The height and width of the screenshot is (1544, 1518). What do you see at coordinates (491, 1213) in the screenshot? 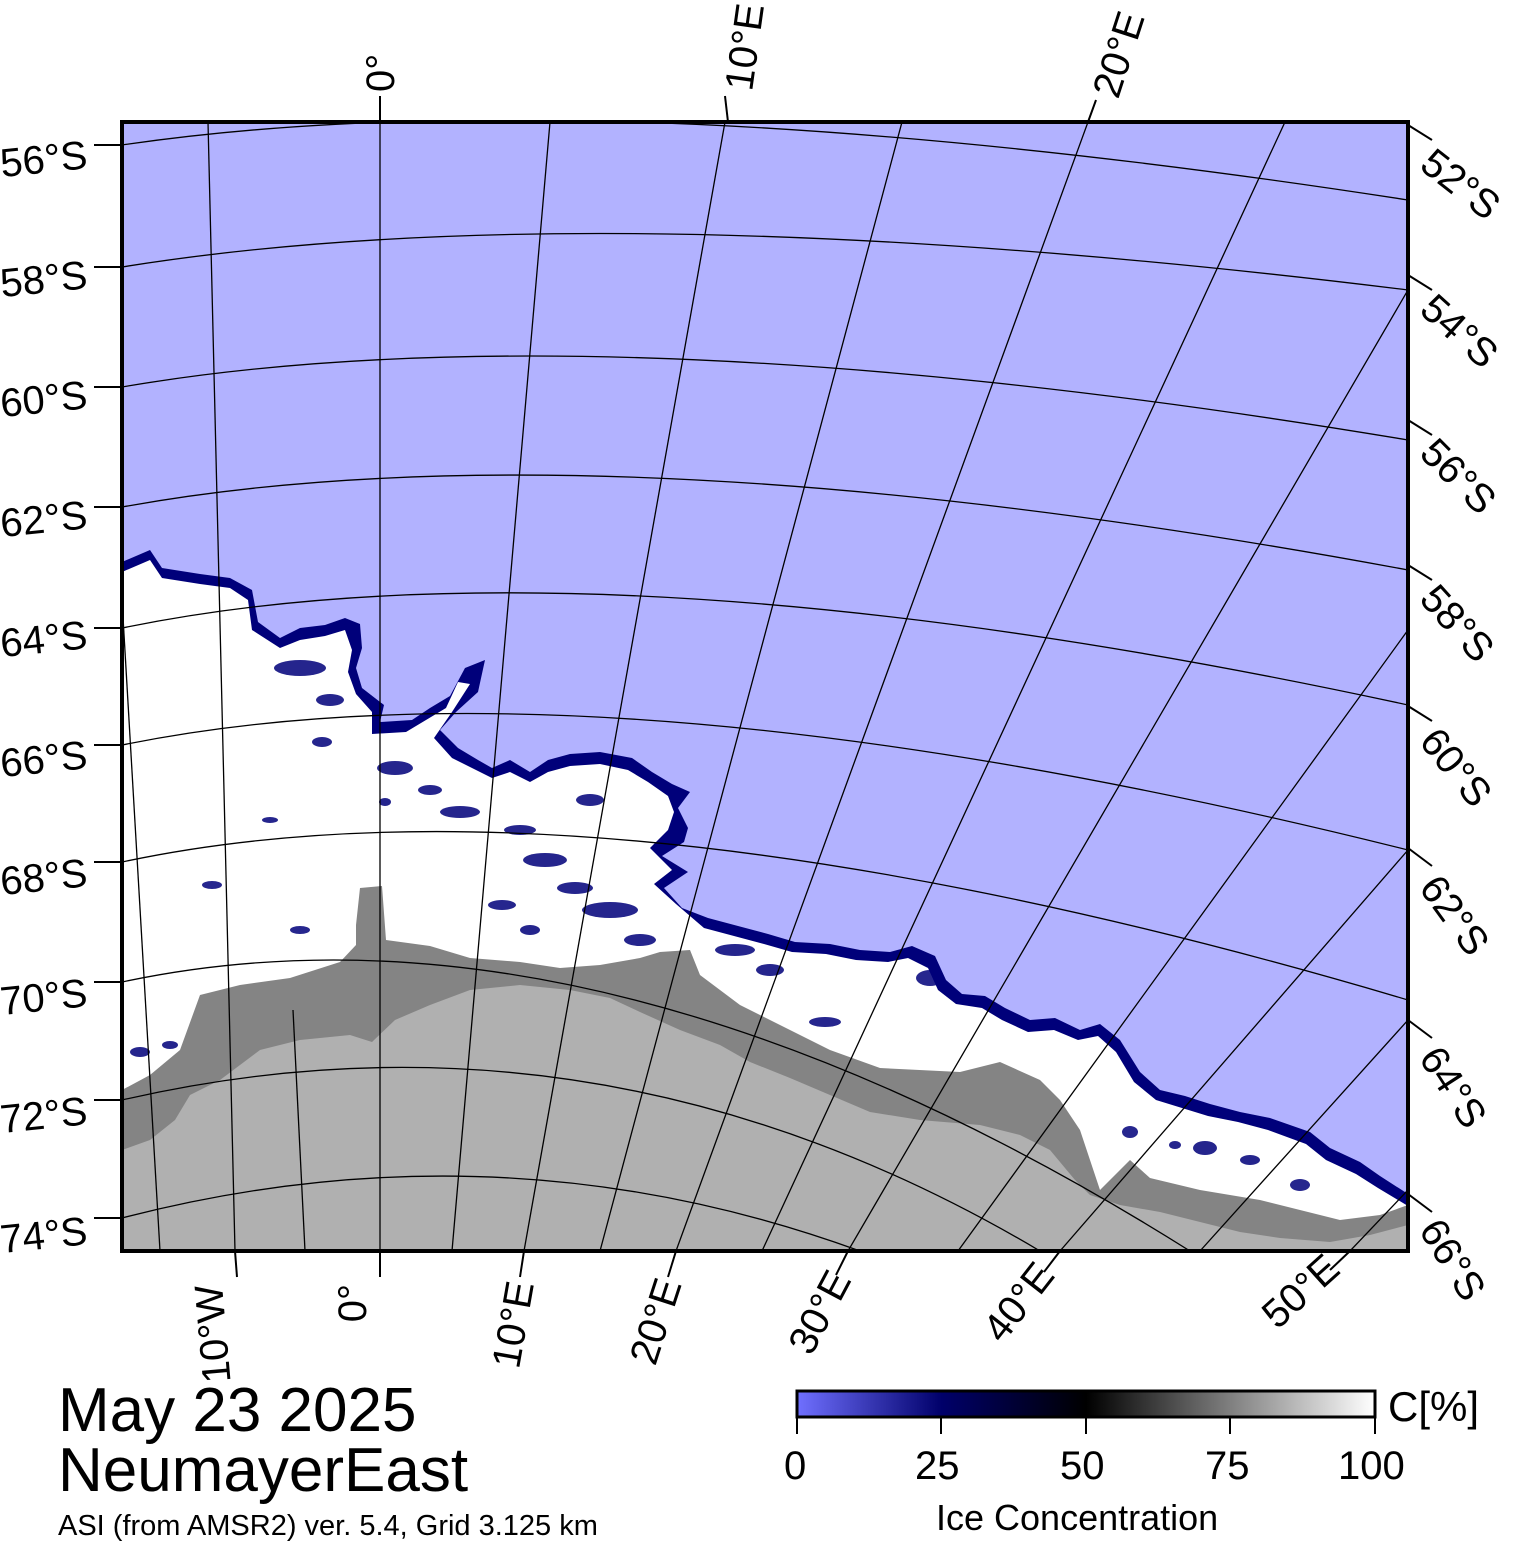
I see `parallel-74s` at bounding box center [491, 1213].